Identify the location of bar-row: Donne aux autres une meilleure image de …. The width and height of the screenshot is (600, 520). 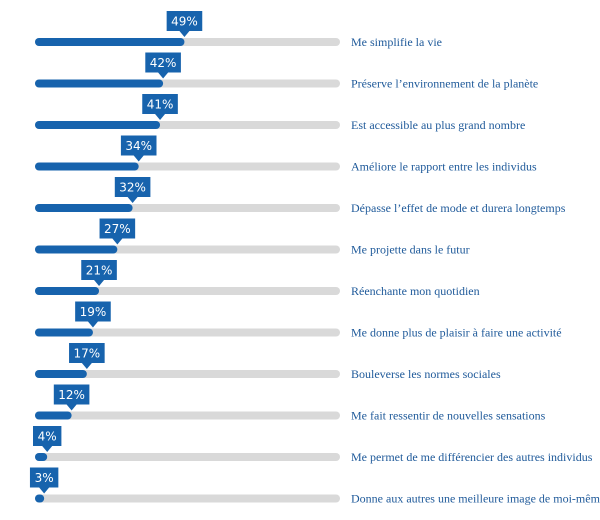
(314, 486).